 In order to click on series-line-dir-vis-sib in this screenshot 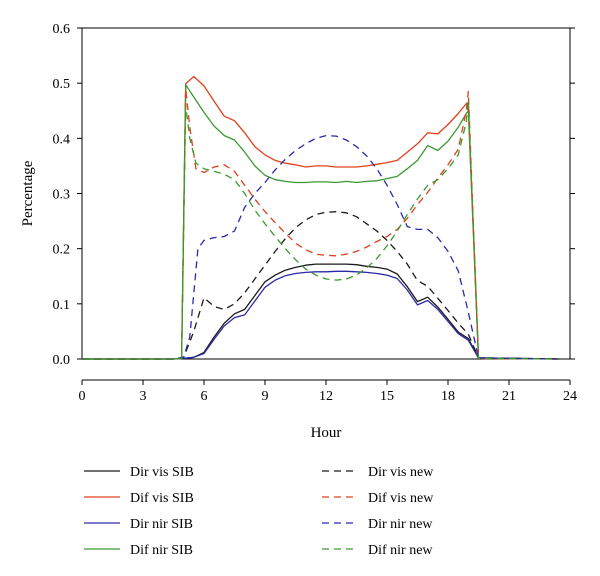, I will do `click(321, 311)`.